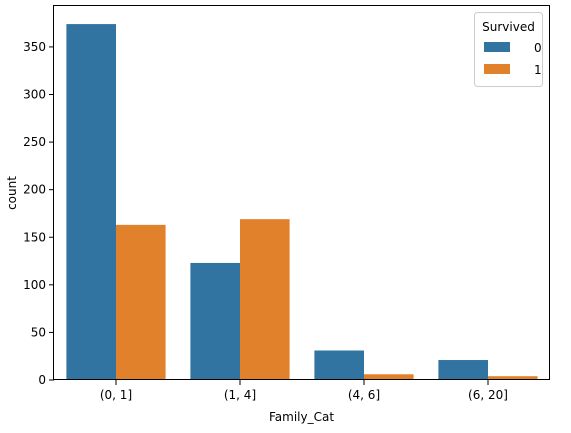 The image size is (571, 433). Describe the element at coordinates (38, 213) in the screenshot. I see `y-ticks: 0 50 100 150 200 250 300 350` at that location.